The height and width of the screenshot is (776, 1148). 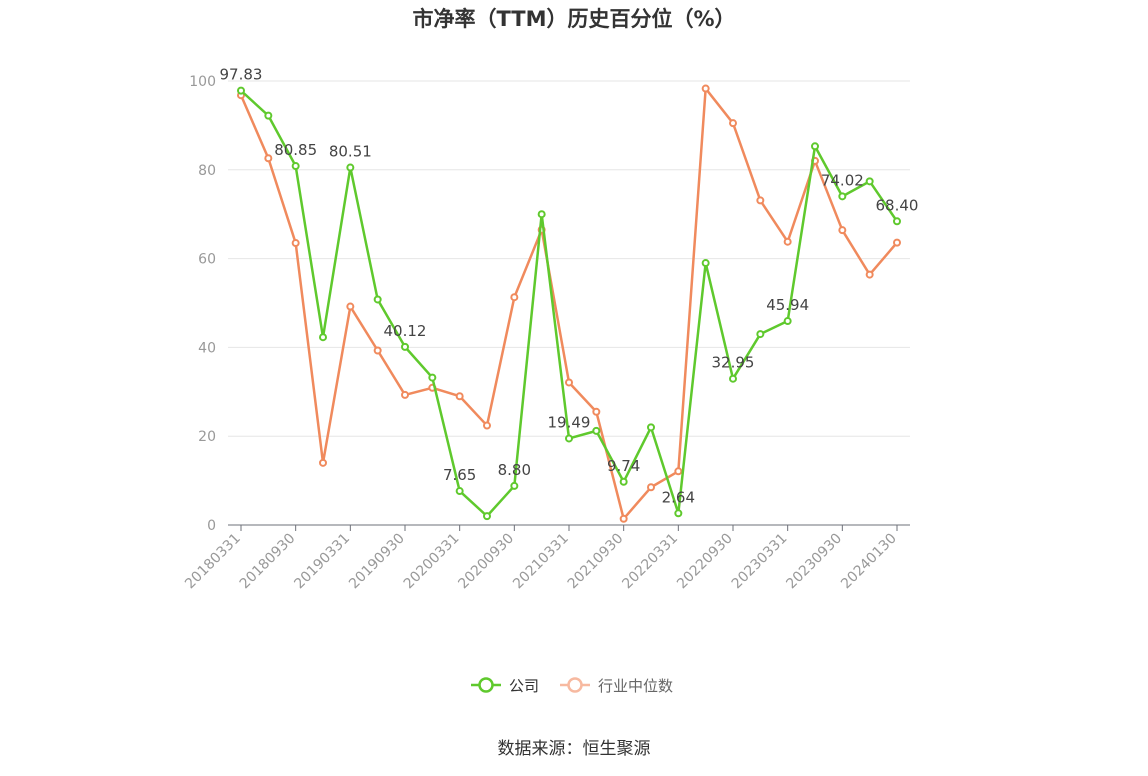 What do you see at coordinates (207, 260) in the screenshot?
I see `y-tick-label: 60` at bounding box center [207, 260].